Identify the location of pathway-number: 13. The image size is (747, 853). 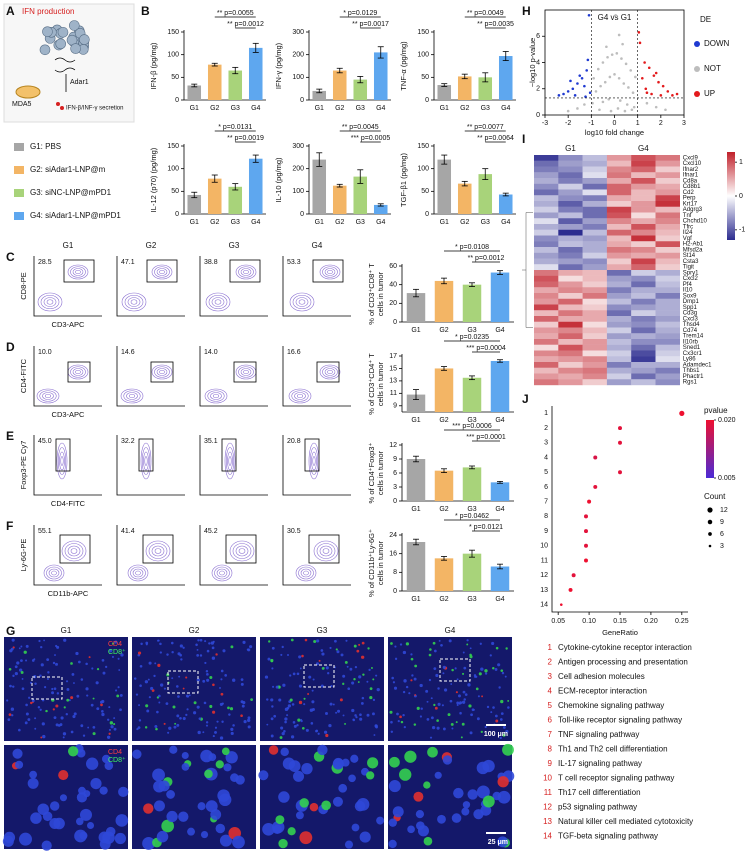
(547, 821).